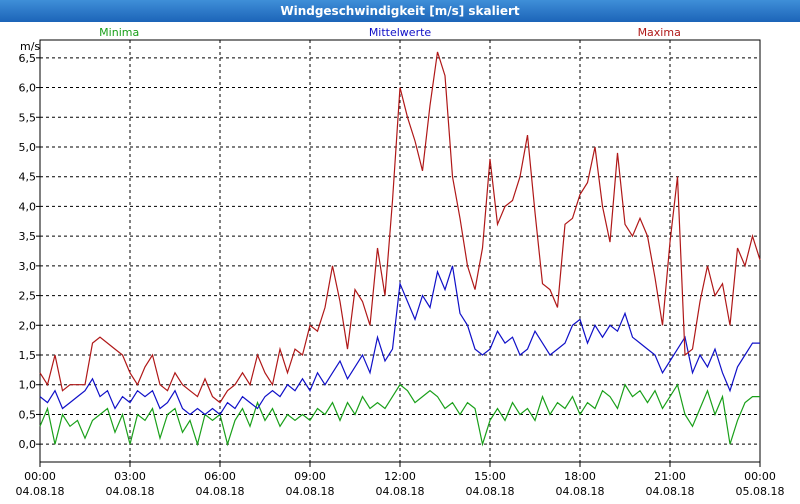 This screenshot has width=800, height=504. Describe the element at coordinates (28, 147) in the screenshot. I see `y-tick-label: 5,0` at that location.